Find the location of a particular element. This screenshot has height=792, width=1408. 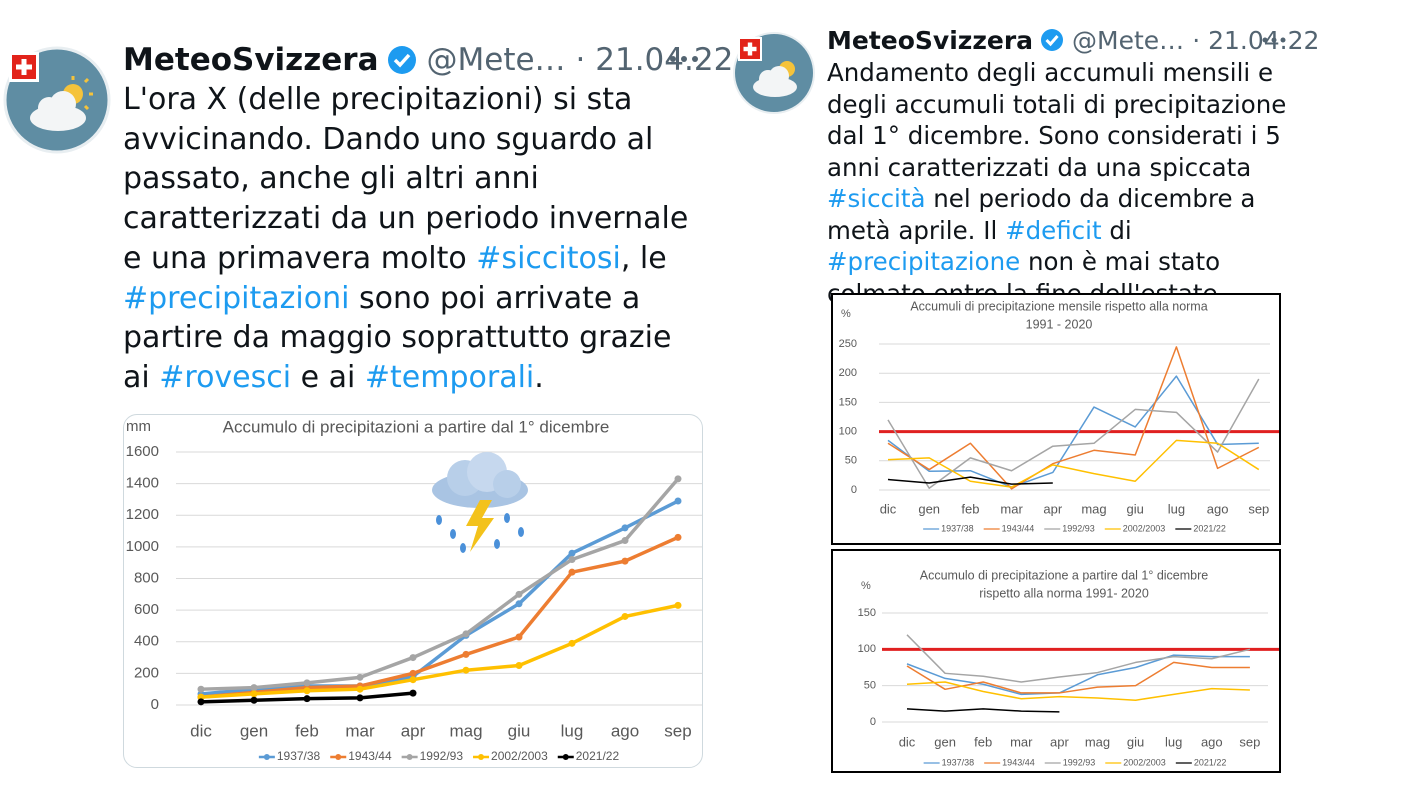

hashtag: #temporali is located at coordinates (449, 377).